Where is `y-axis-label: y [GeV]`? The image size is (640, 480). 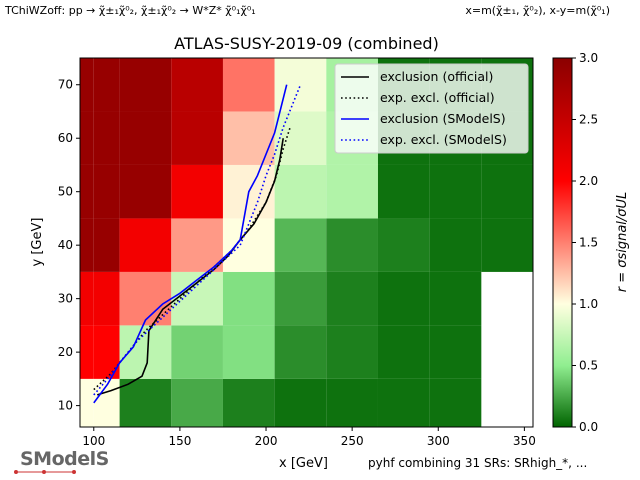
y-axis-label: y [GeV] is located at coordinates (37, 242).